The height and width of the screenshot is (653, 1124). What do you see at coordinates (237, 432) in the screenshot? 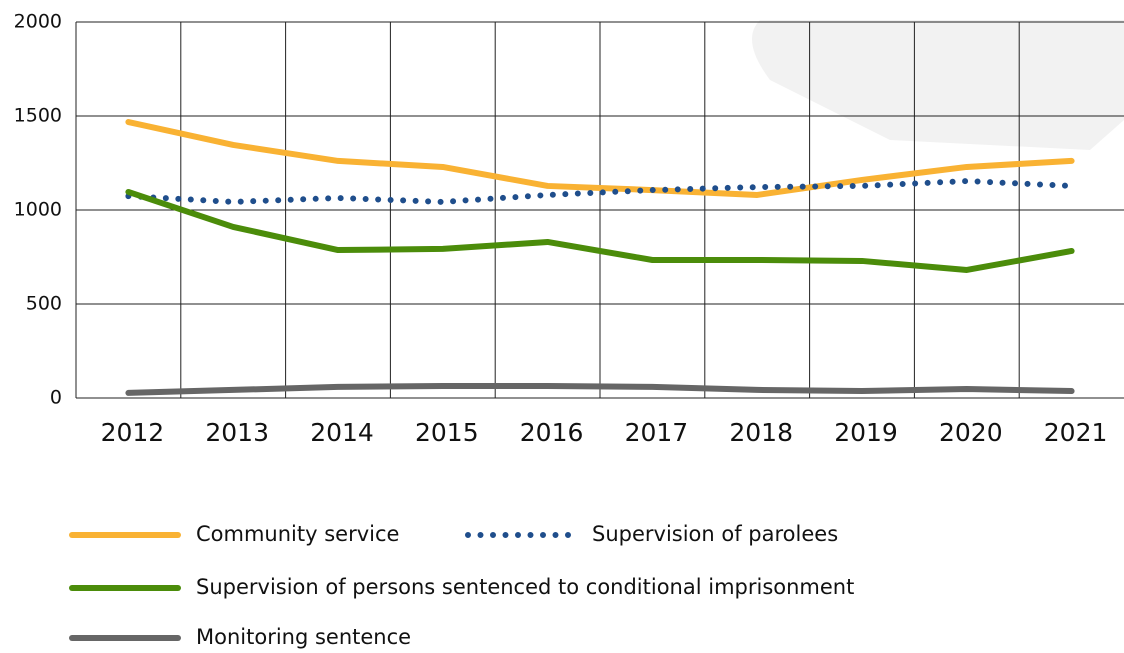
I see `x-tick-label: 2013` at bounding box center [237, 432].